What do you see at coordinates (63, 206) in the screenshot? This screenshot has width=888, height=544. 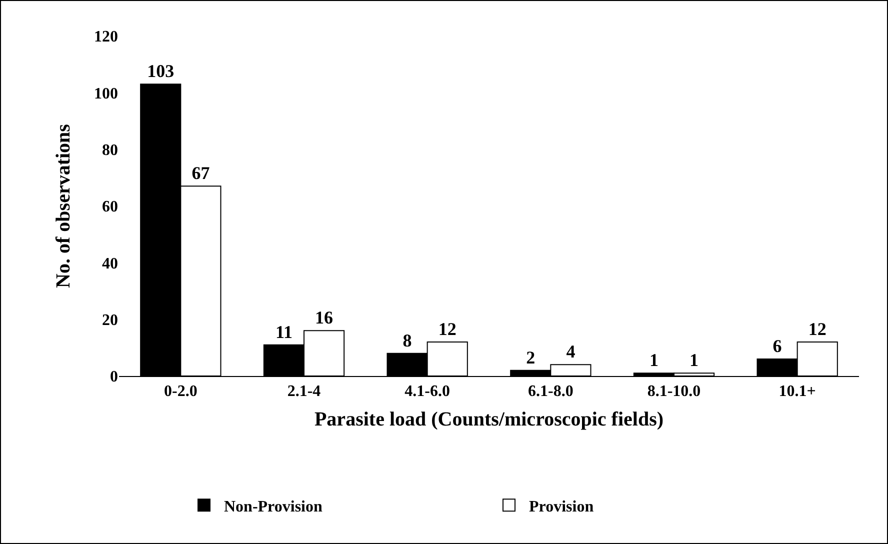 I see `y-axis-title: No. of observations` at bounding box center [63, 206].